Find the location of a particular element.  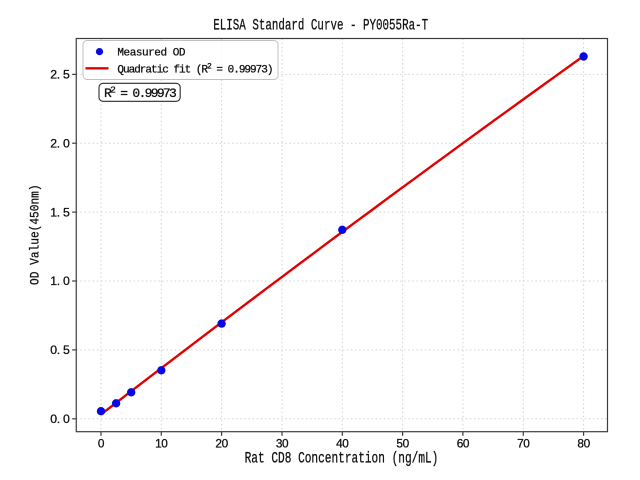

svg-text: 20 is located at coordinates (221, 444).